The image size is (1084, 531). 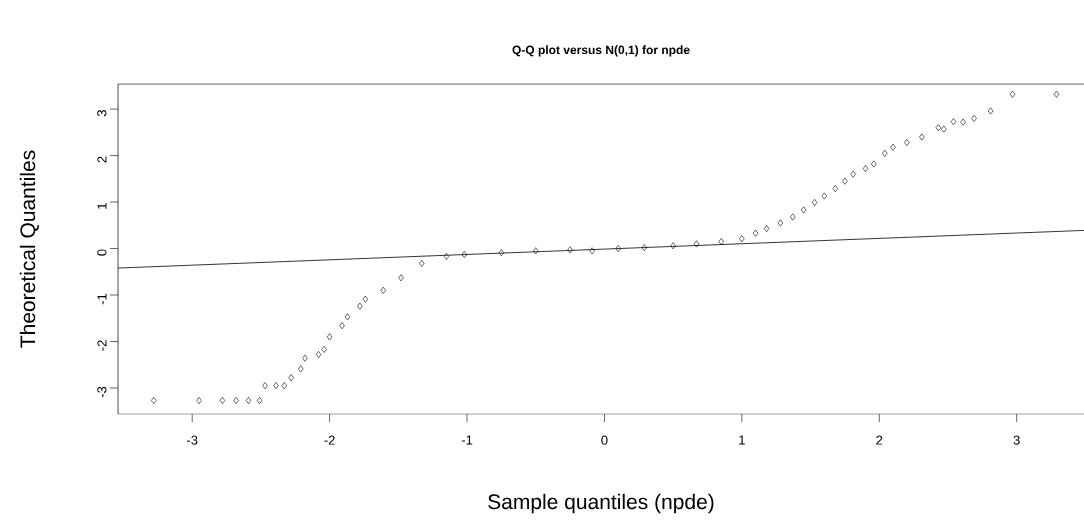 I want to click on x-tick-label: -3, so click(x=192, y=440).